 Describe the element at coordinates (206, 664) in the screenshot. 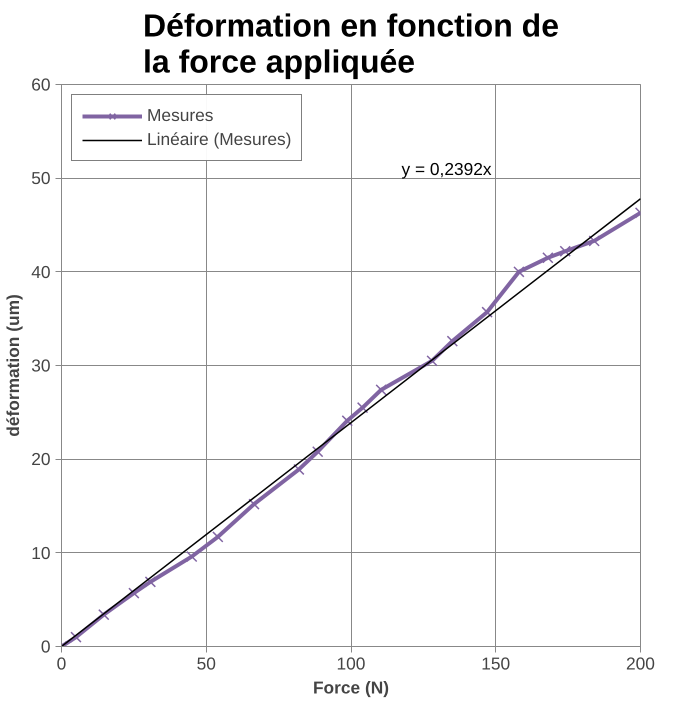

I see `x-tick-label: 50` at that location.